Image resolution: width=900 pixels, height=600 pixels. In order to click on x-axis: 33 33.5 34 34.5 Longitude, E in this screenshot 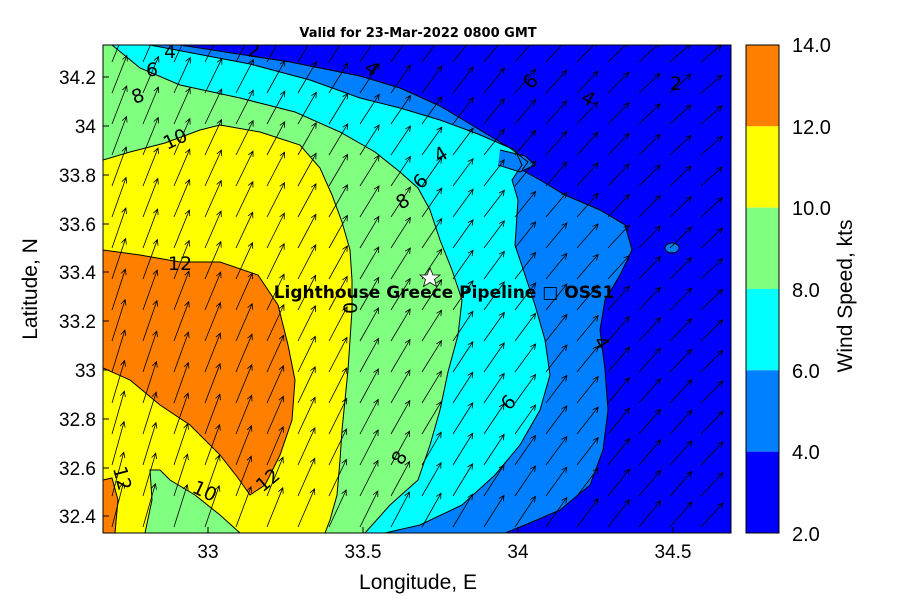, I will do `click(444, 560)`.